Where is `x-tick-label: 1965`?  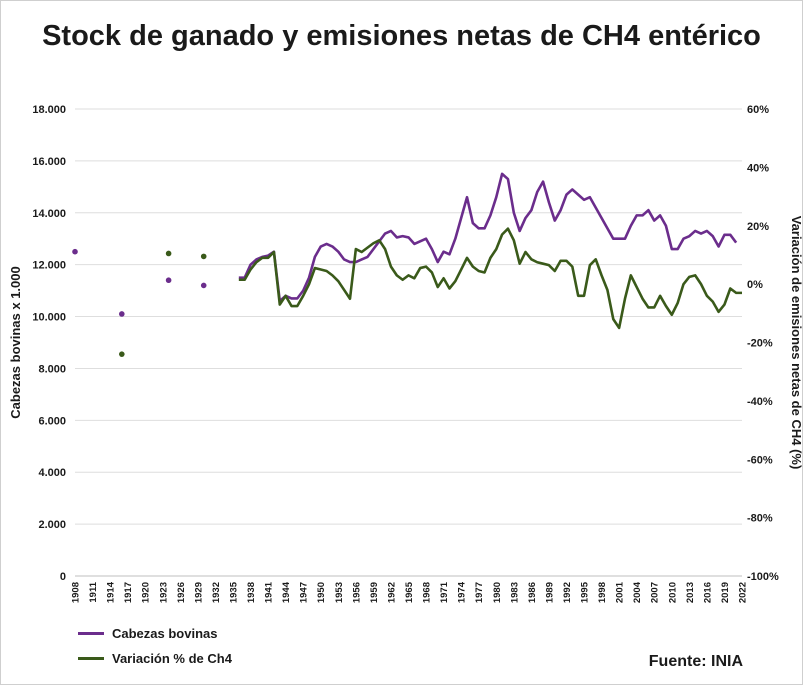 x-tick-label: 1965 is located at coordinates (409, 592).